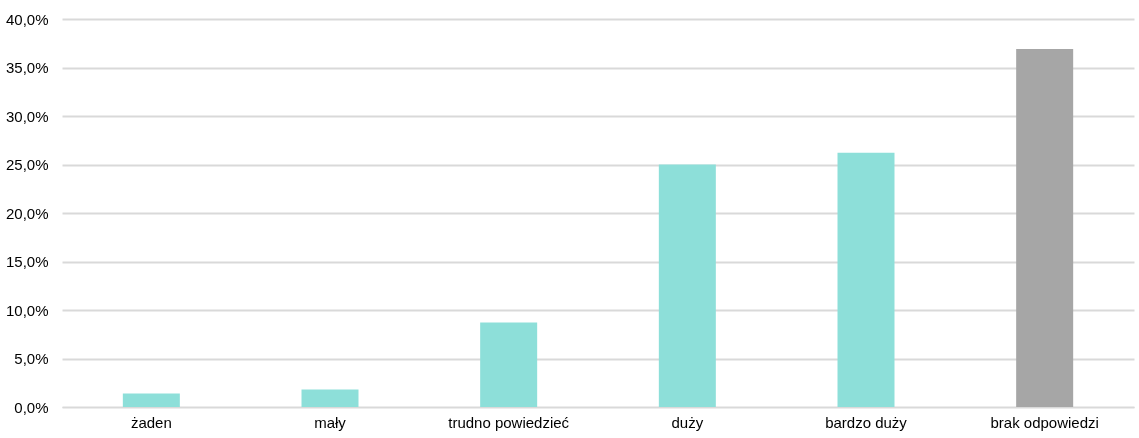 This screenshot has width=1139, height=438. I want to click on y-tick-label: 30,0%, so click(27, 116).